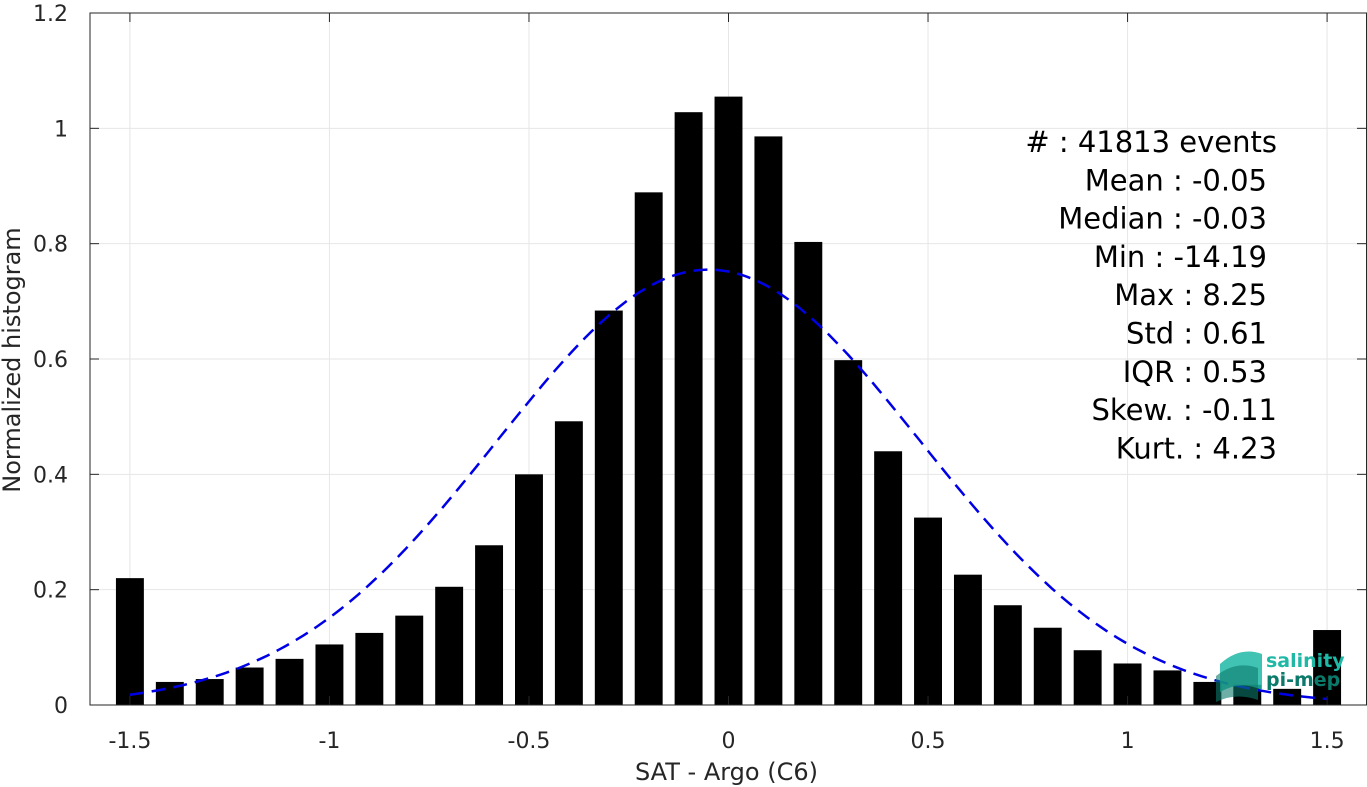  What do you see at coordinates (50, 591) in the screenshot?
I see `y-tick-label: 0.2` at bounding box center [50, 591].